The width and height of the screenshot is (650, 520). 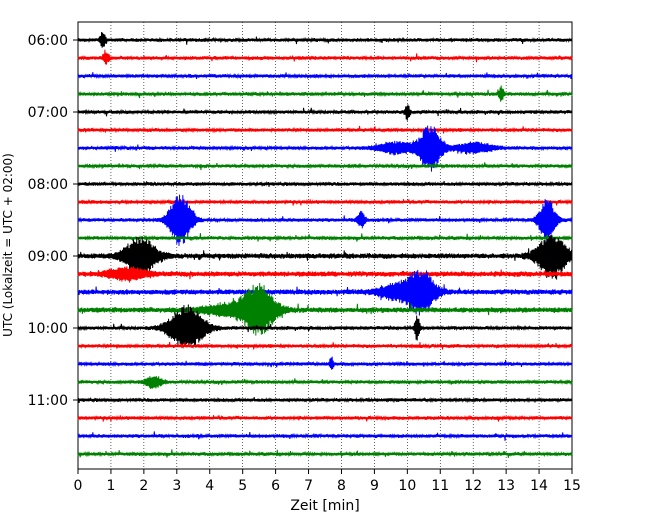 What do you see at coordinates (341, 486) in the screenshot?
I see `x-tick-label: 8` at bounding box center [341, 486].